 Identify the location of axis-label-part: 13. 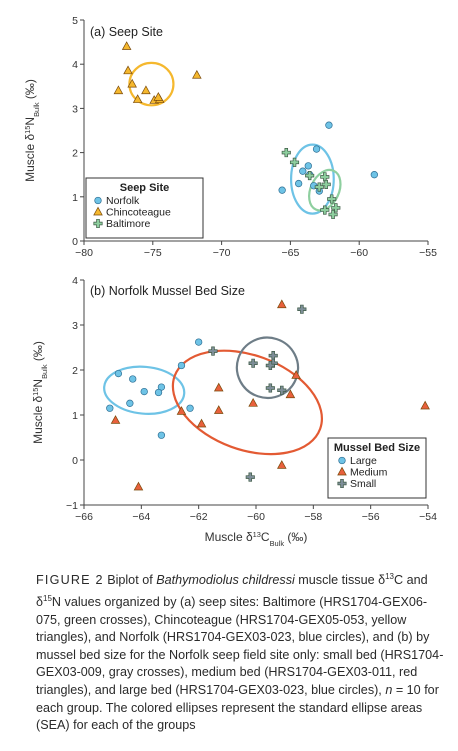
(257, 534).